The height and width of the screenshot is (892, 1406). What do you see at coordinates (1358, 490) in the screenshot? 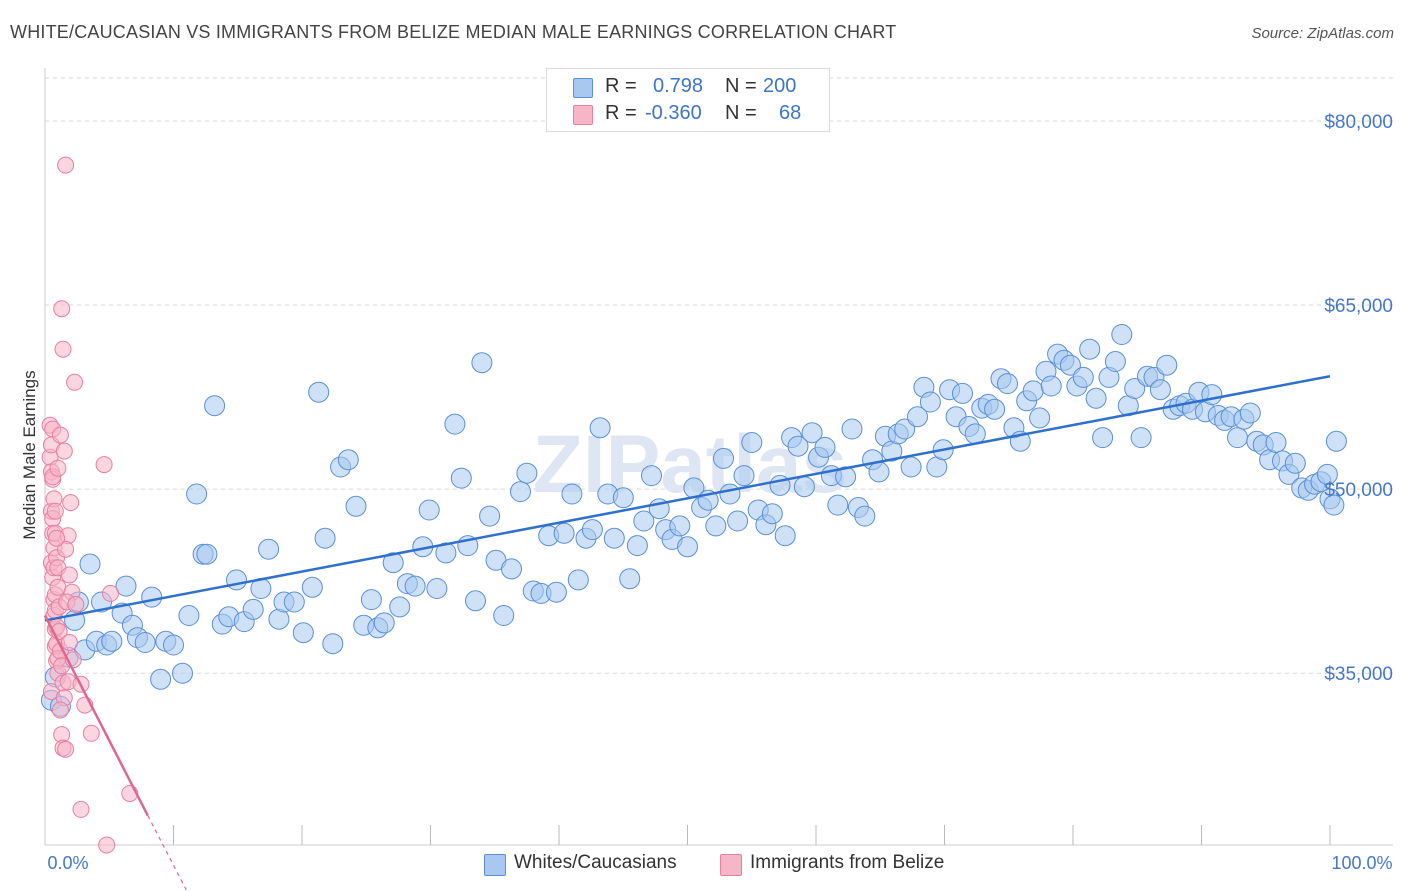
I see `y-tick-label: $50,000` at bounding box center [1358, 490].